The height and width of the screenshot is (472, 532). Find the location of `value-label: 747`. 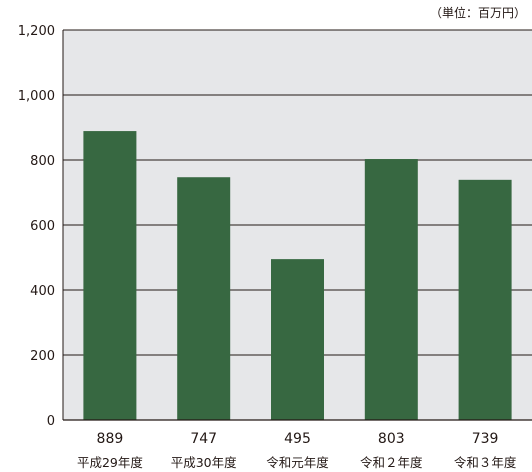

value-label: 747 is located at coordinates (203, 439).